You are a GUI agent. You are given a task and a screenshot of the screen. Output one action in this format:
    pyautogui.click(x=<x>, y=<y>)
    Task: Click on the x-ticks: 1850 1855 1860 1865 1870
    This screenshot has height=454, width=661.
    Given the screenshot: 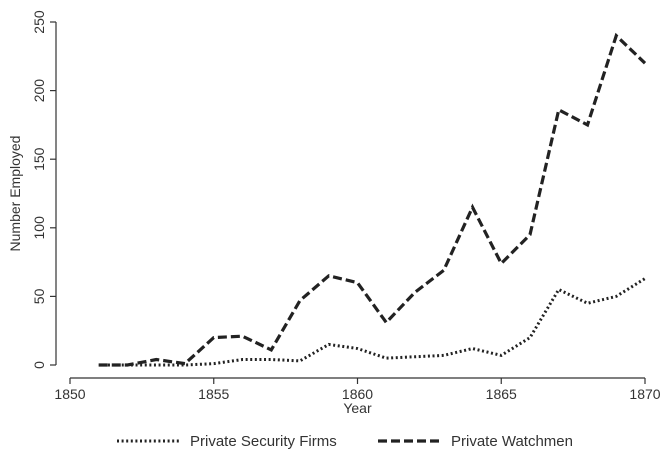 What is the action you would take?
    pyautogui.click(x=357, y=390)
    